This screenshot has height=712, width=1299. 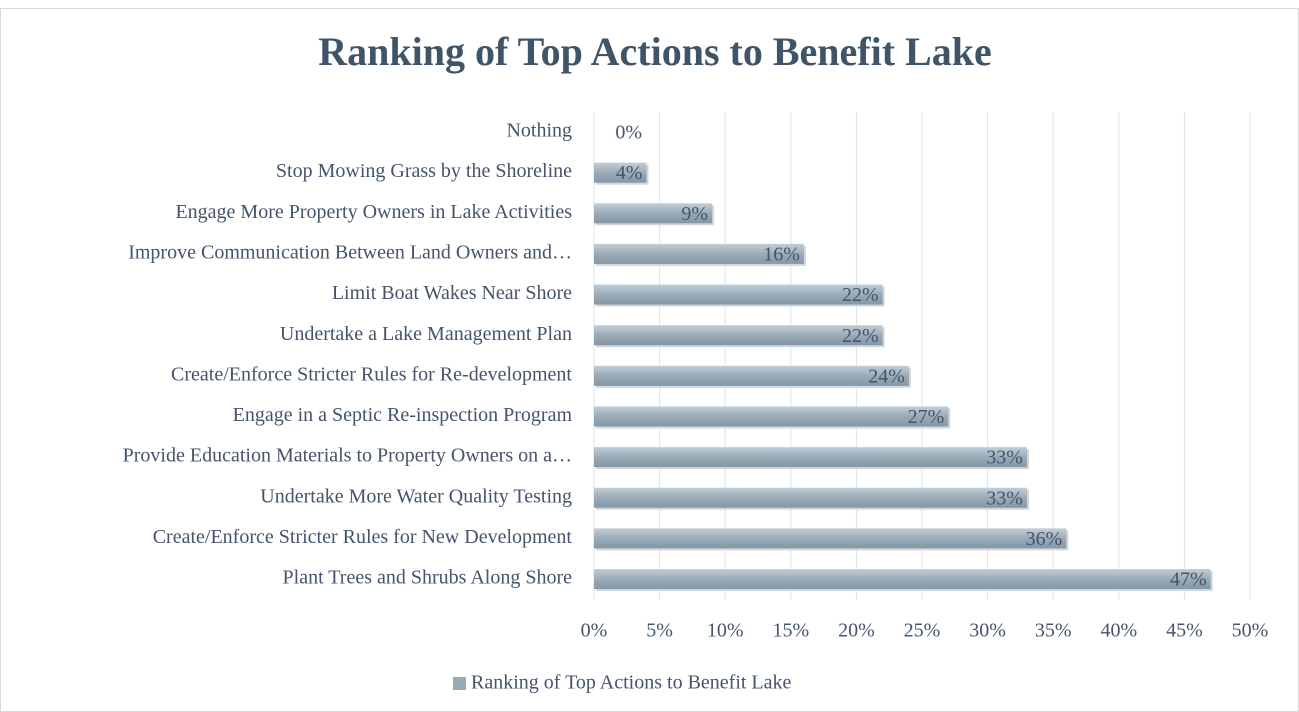 I want to click on x-tick-label: 10%, so click(x=725, y=631).